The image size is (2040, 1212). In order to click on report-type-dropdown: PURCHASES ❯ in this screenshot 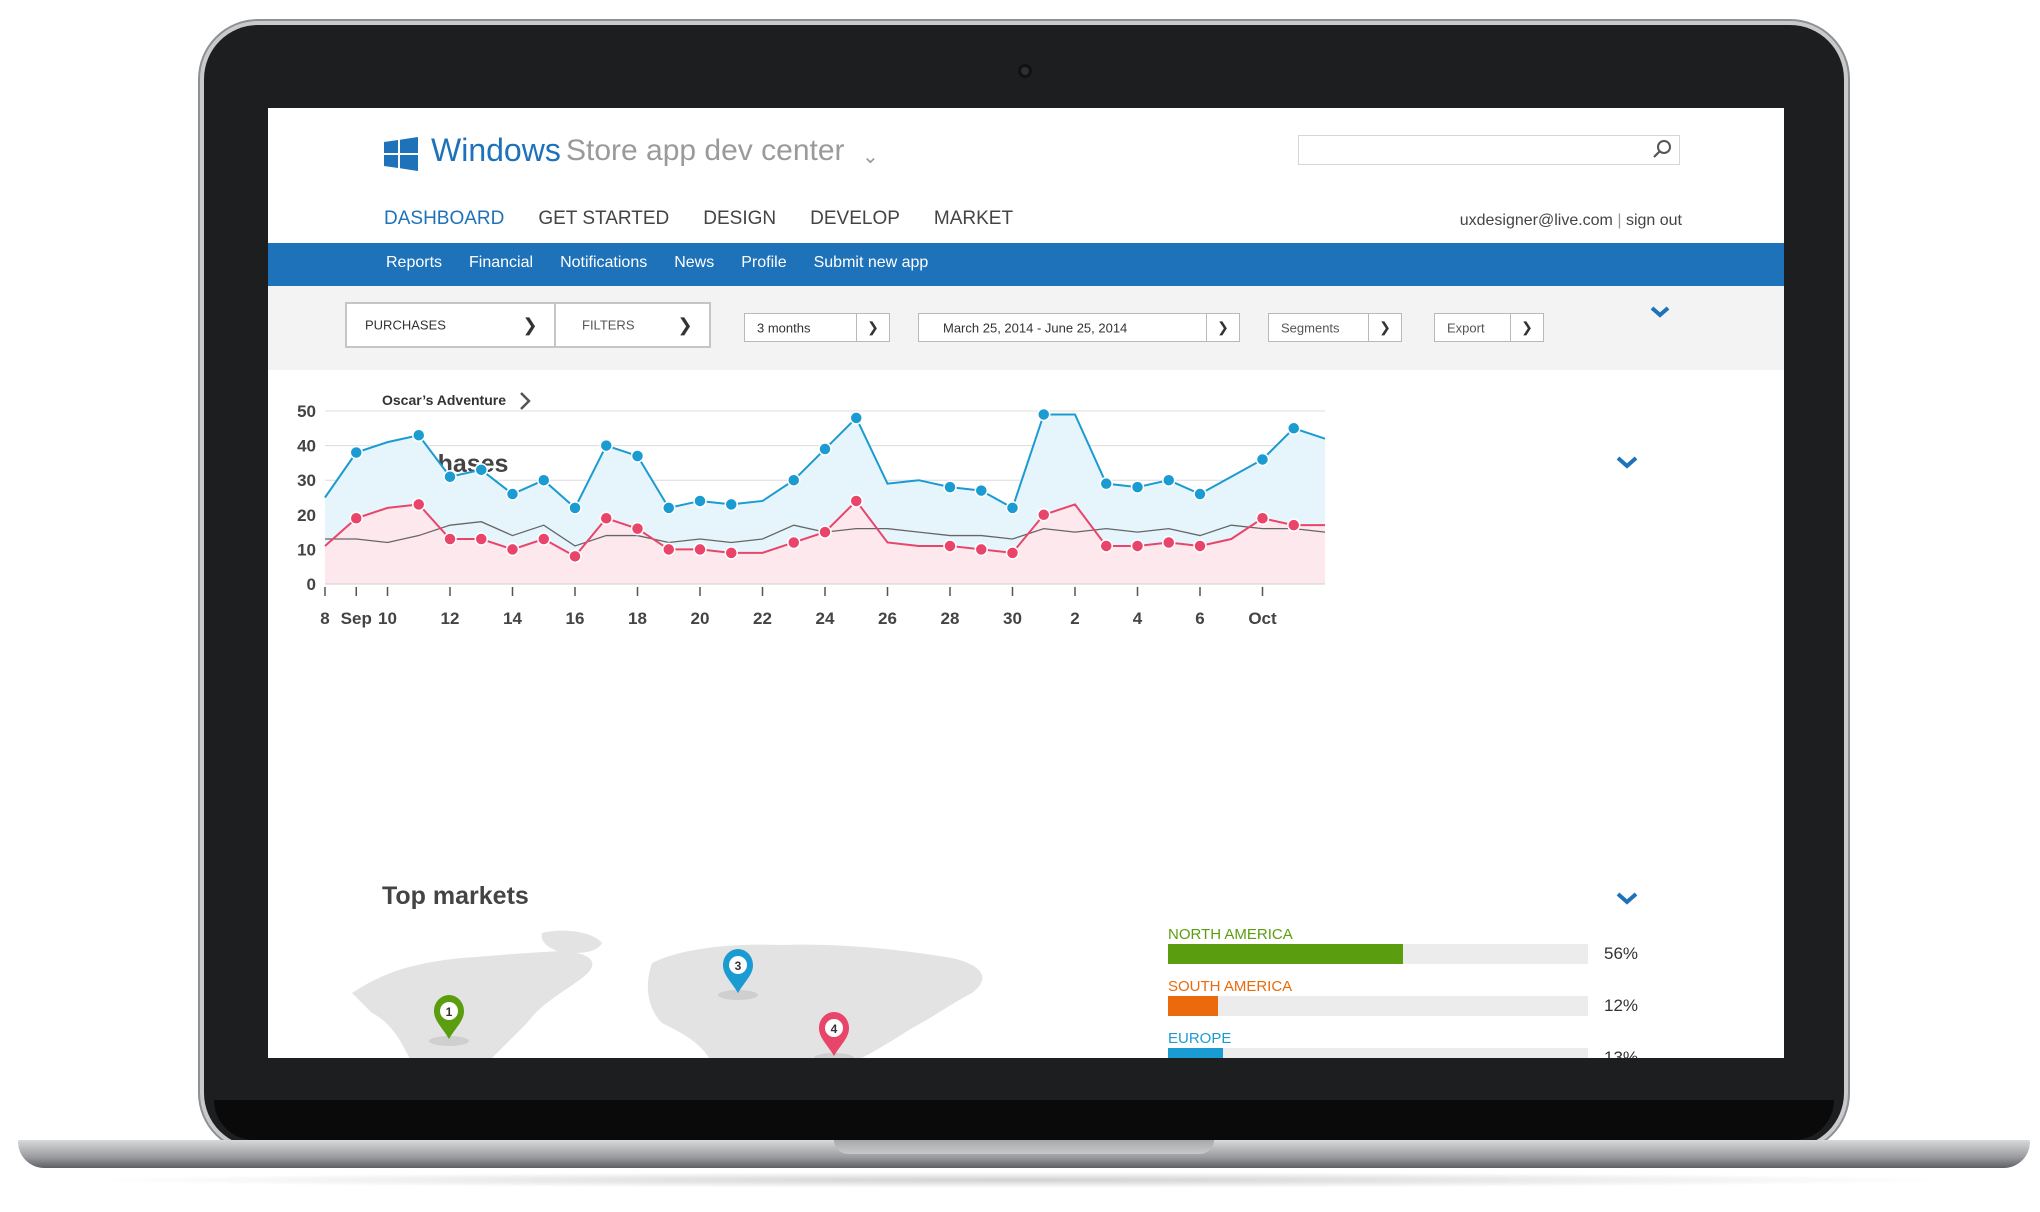, I will do `click(450, 325)`.